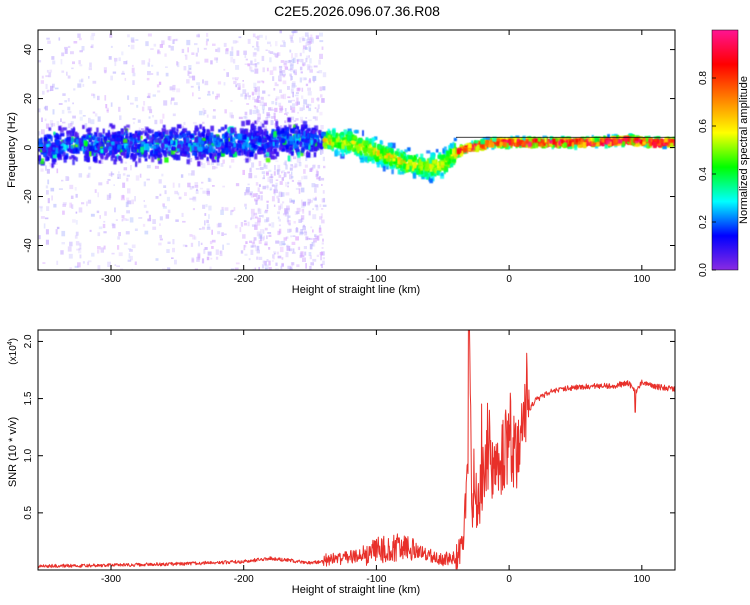  Describe the element at coordinates (356, 590) in the screenshot. I see `snr-x-label: Height of straight line (km)` at that location.